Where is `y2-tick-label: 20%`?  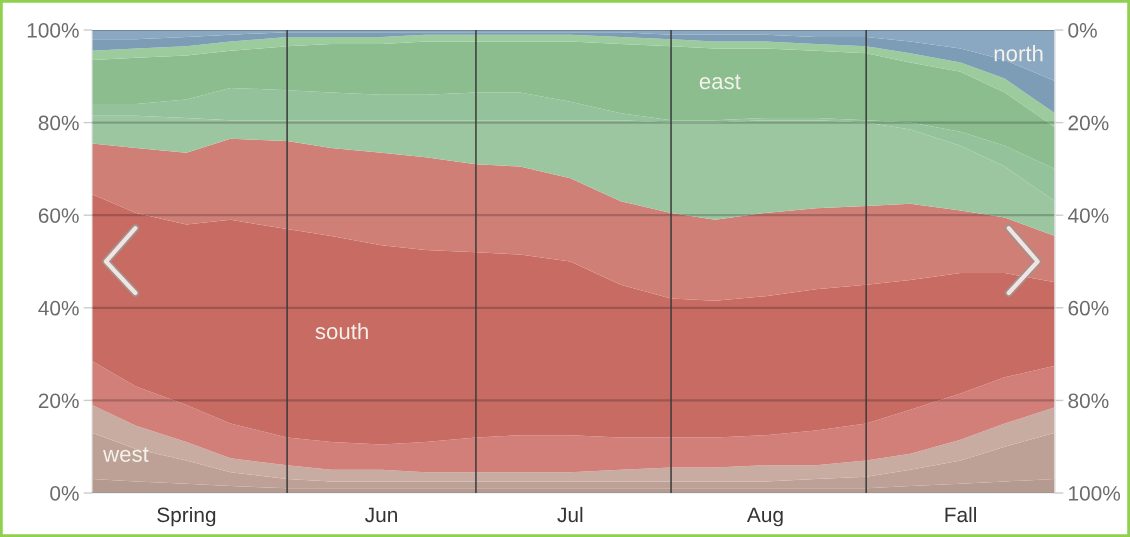
y2-tick-label: 20% is located at coordinates (1088, 123).